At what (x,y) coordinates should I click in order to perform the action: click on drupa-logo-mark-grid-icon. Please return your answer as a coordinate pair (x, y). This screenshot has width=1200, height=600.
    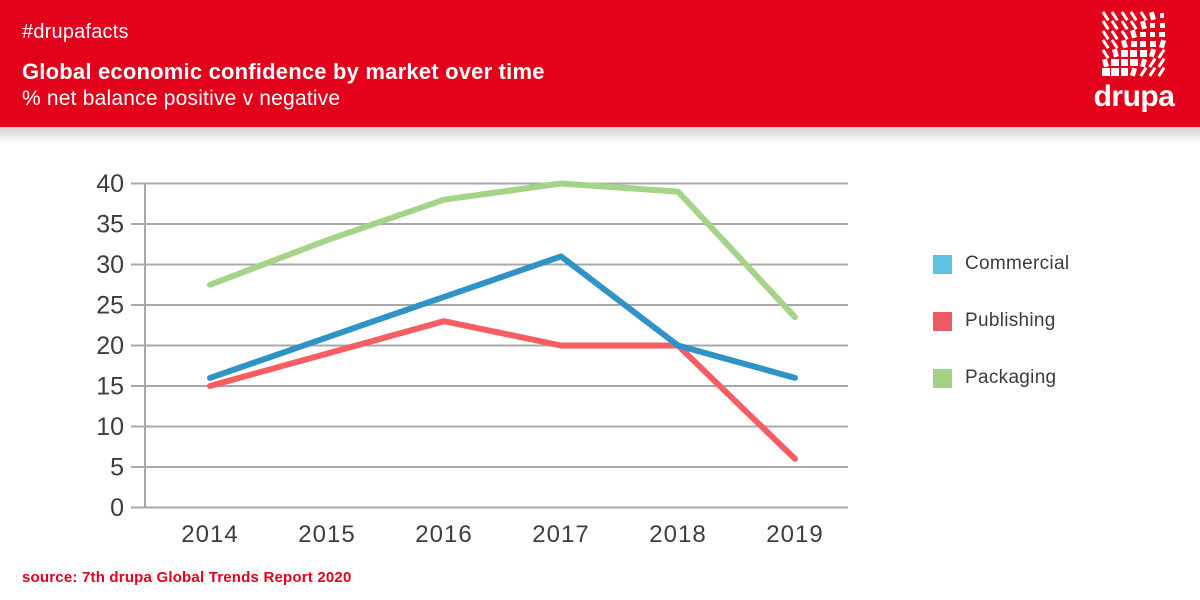
    Looking at the image, I should click on (1134, 43).